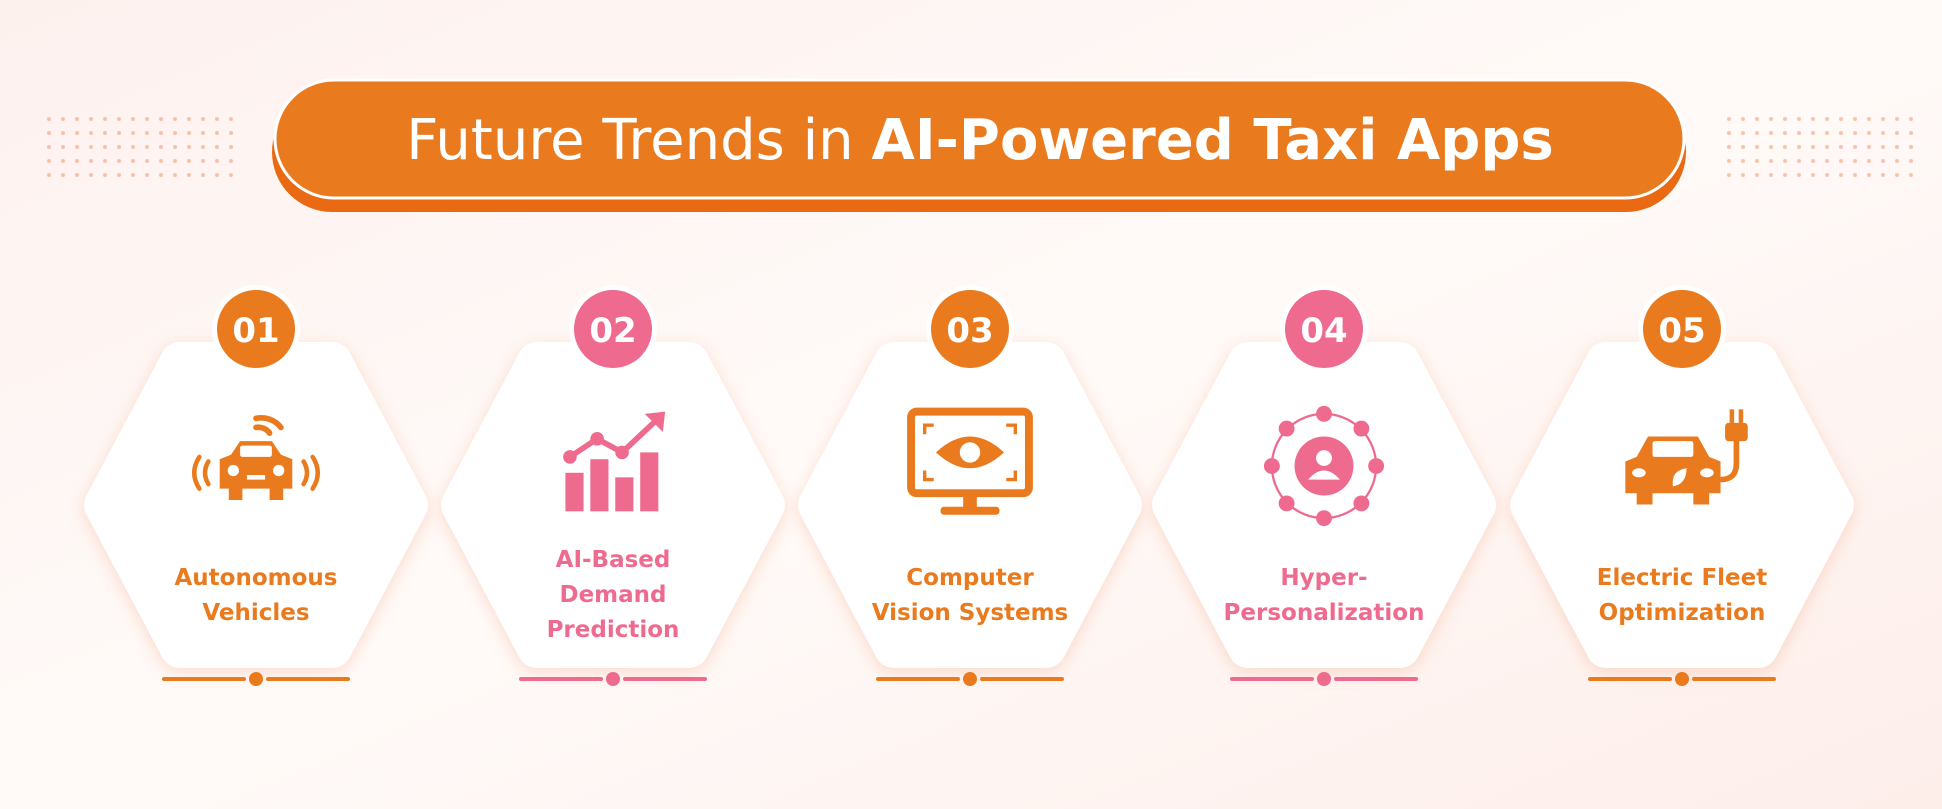  What do you see at coordinates (256, 578) in the screenshot?
I see `item-label-line: Autonomous` at bounding box center [256, 578].